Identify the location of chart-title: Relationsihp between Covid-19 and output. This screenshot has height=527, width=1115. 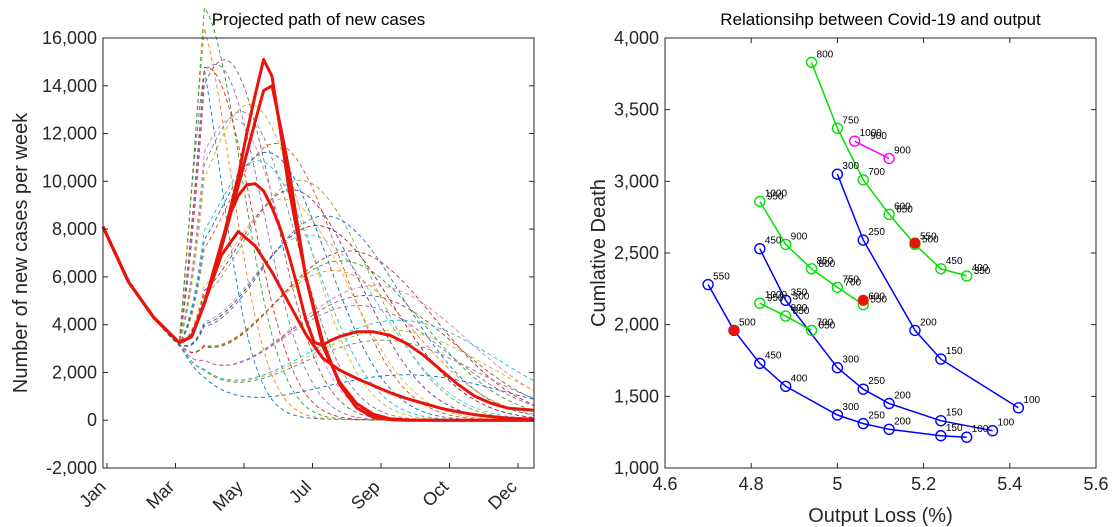
(880, 19).